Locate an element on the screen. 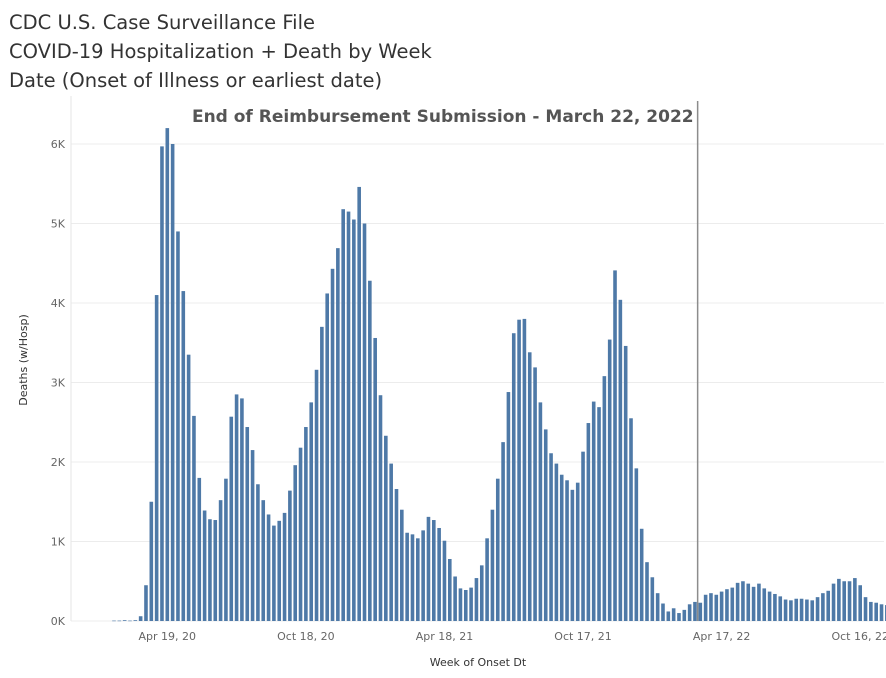 Image resolution: width=886 pixels, height=678 pixels. y-axis-ticks: 0K 1K 2K 3K 4K 5K 6K is located at coordinates (58, 383).